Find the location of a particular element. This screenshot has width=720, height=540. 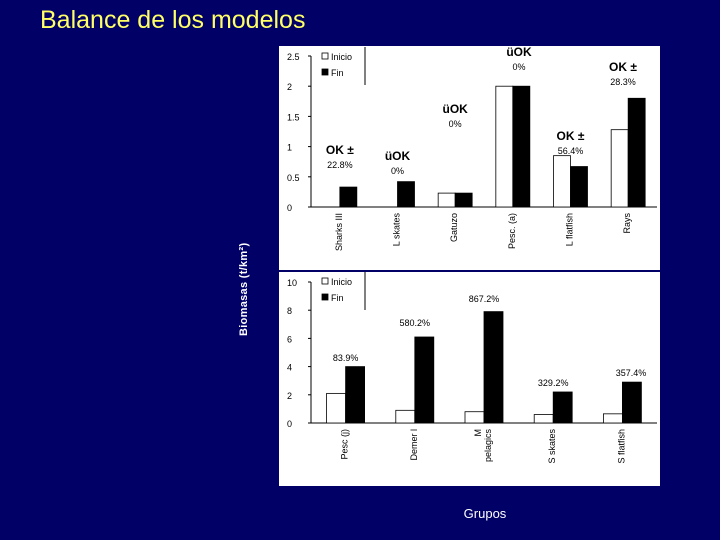

y-tick-label: 6 is located at coordinates (289, 339).